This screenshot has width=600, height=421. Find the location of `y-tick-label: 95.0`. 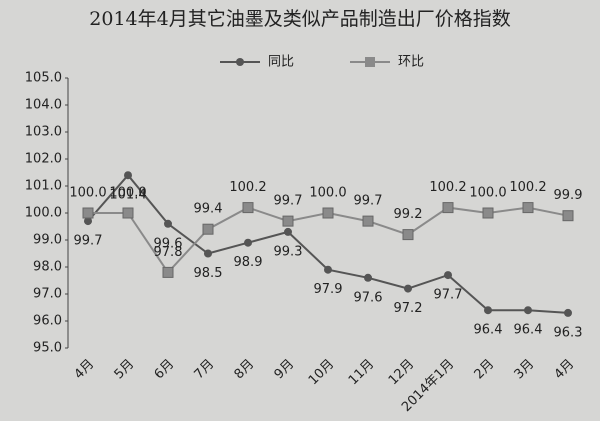

y-tick-label: 95.0 is located at coordinates (47, 348).